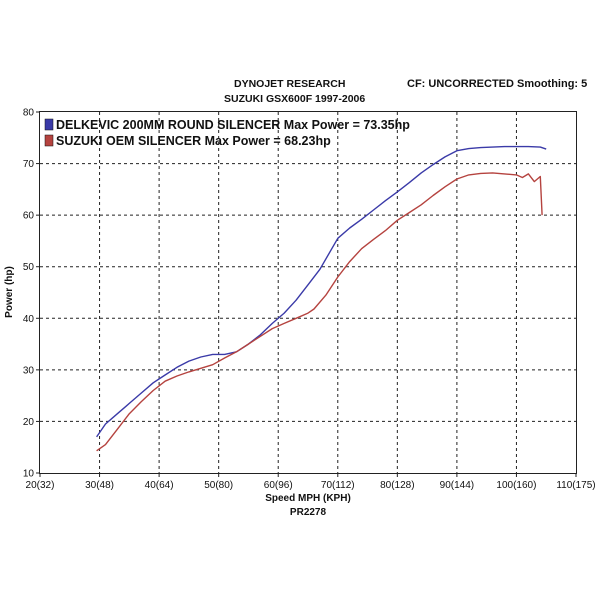 Image resolution: width=600 pixels, height=600 pixels. I want to click on legend-label: SUZUKI OEM SILENCER Max Power = 68.23hp, so click(193, 141).